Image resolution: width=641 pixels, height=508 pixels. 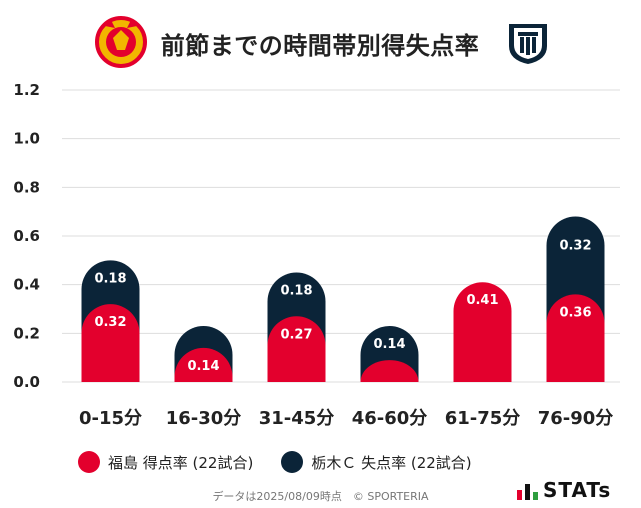 I want to click on y-tick-label: 0.6, so click(x=26, y=236).